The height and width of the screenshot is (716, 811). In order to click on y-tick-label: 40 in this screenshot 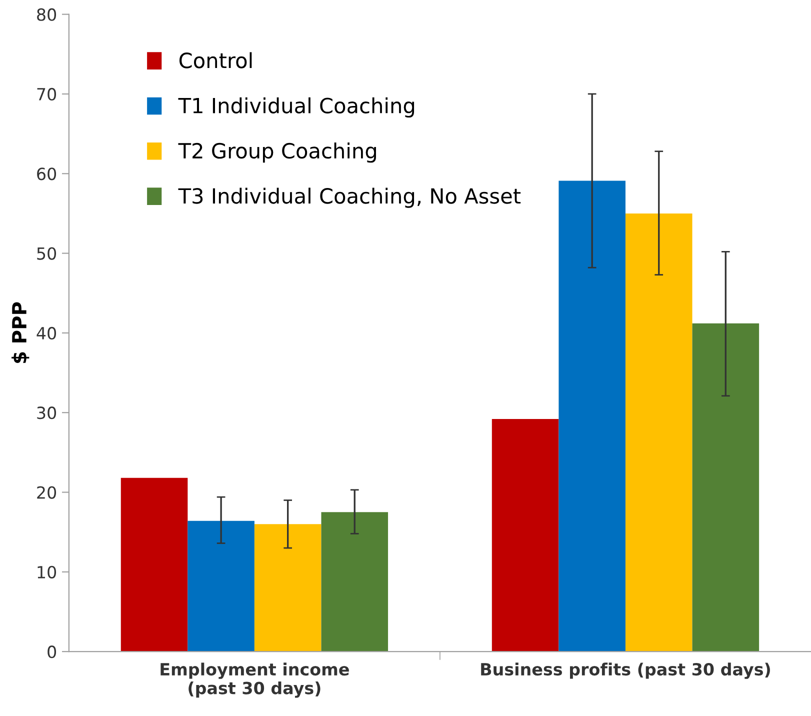, I will do `click(46, 333)`.